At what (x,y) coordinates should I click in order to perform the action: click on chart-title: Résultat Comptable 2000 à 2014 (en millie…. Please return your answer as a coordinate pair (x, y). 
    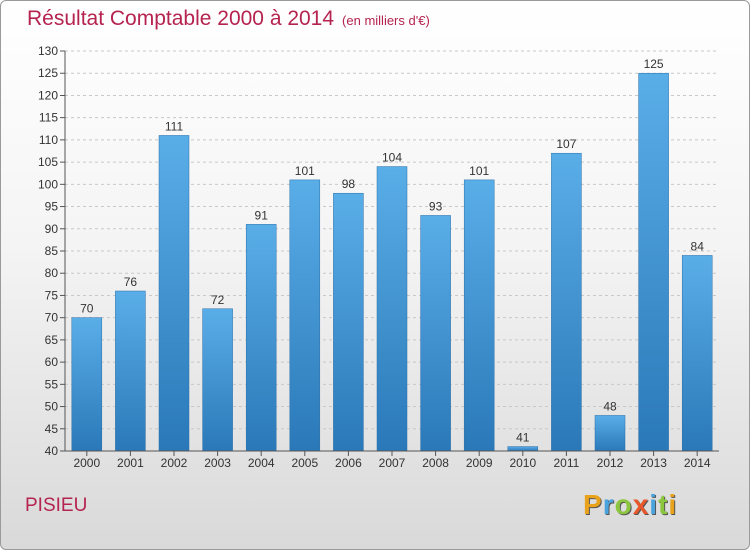
    Looking at the image, I should click on (228, 19).